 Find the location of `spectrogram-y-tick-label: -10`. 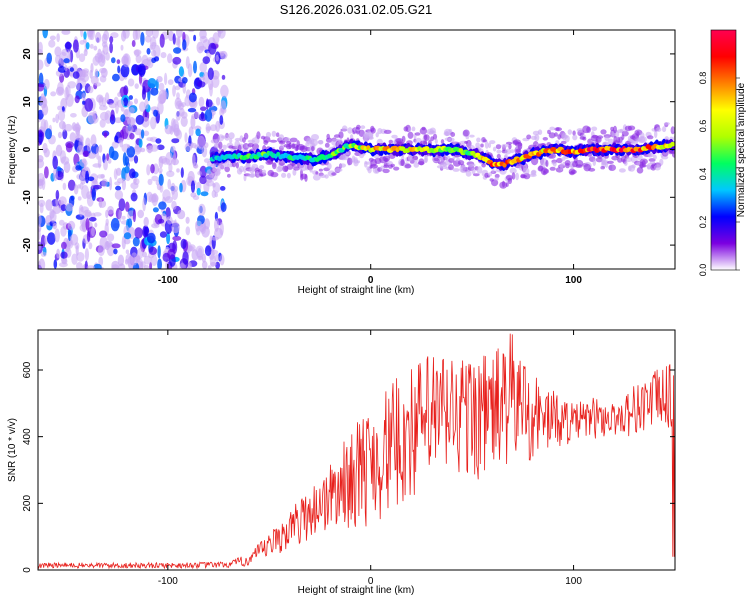

spectrogram-y-tick-label: -10 is located at coordinates (27, 197).